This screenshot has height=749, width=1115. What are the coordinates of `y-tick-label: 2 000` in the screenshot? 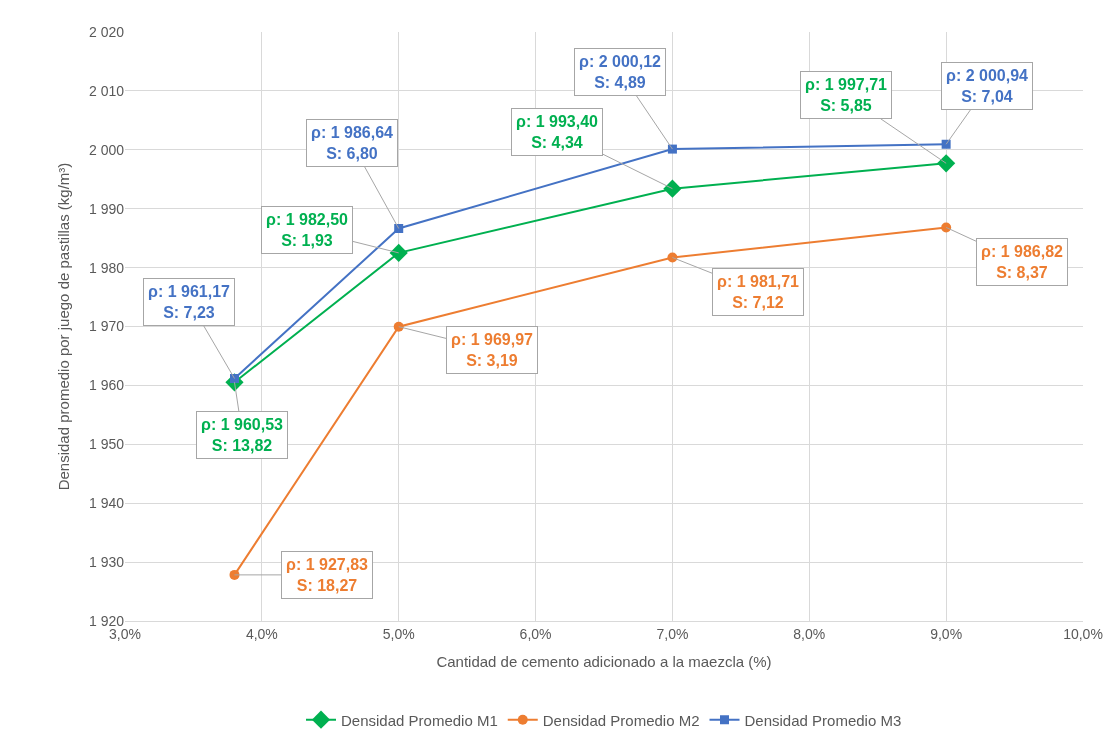 It's located at (106, 149).